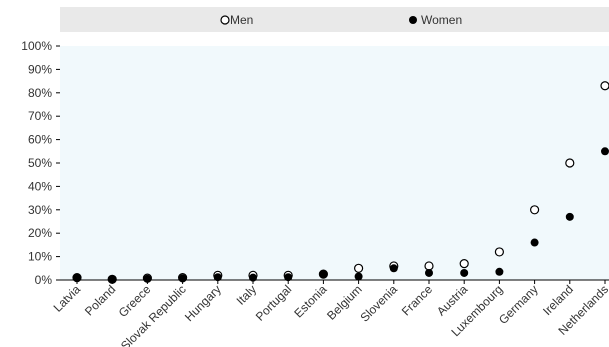  I want to click on y-tick-label: 40%, so click(40, 186).